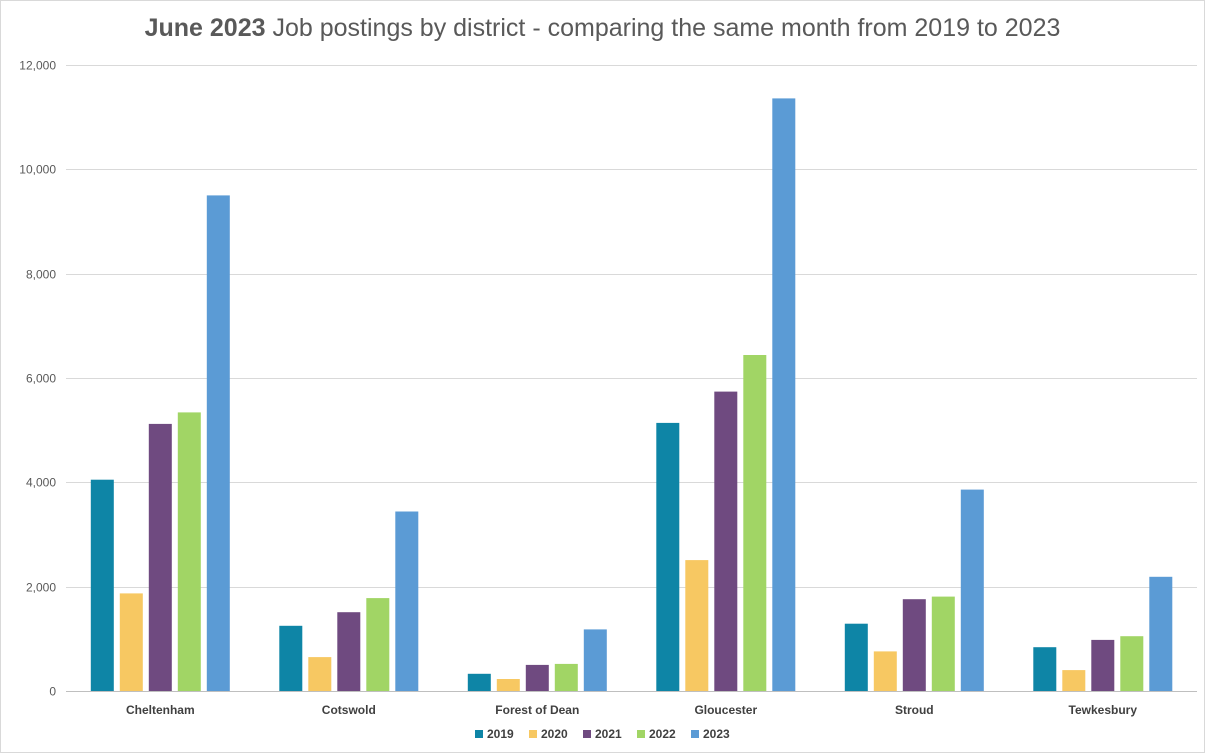  I want to click on bar-stroud-2019, so click(856, 657).